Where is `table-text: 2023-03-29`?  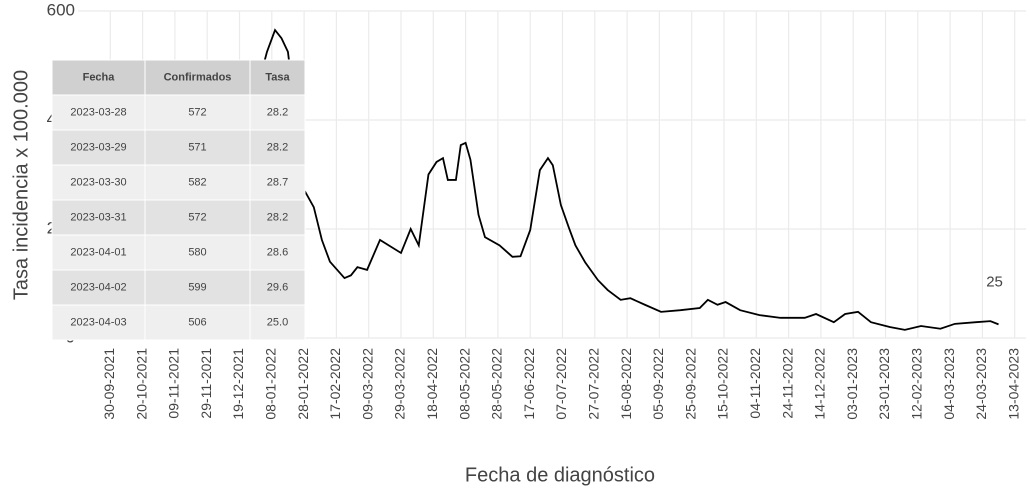 table-text: 2023-03-29 is located at coordinates (98, 147).